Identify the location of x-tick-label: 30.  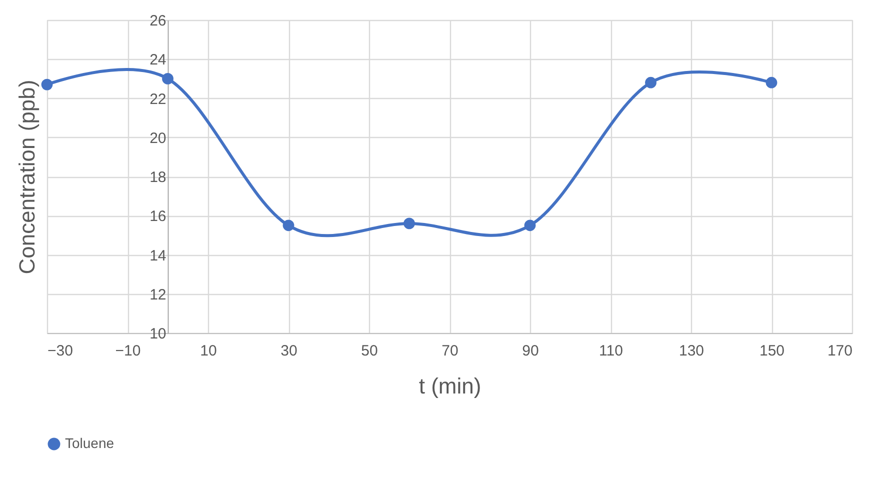
(289, 351).